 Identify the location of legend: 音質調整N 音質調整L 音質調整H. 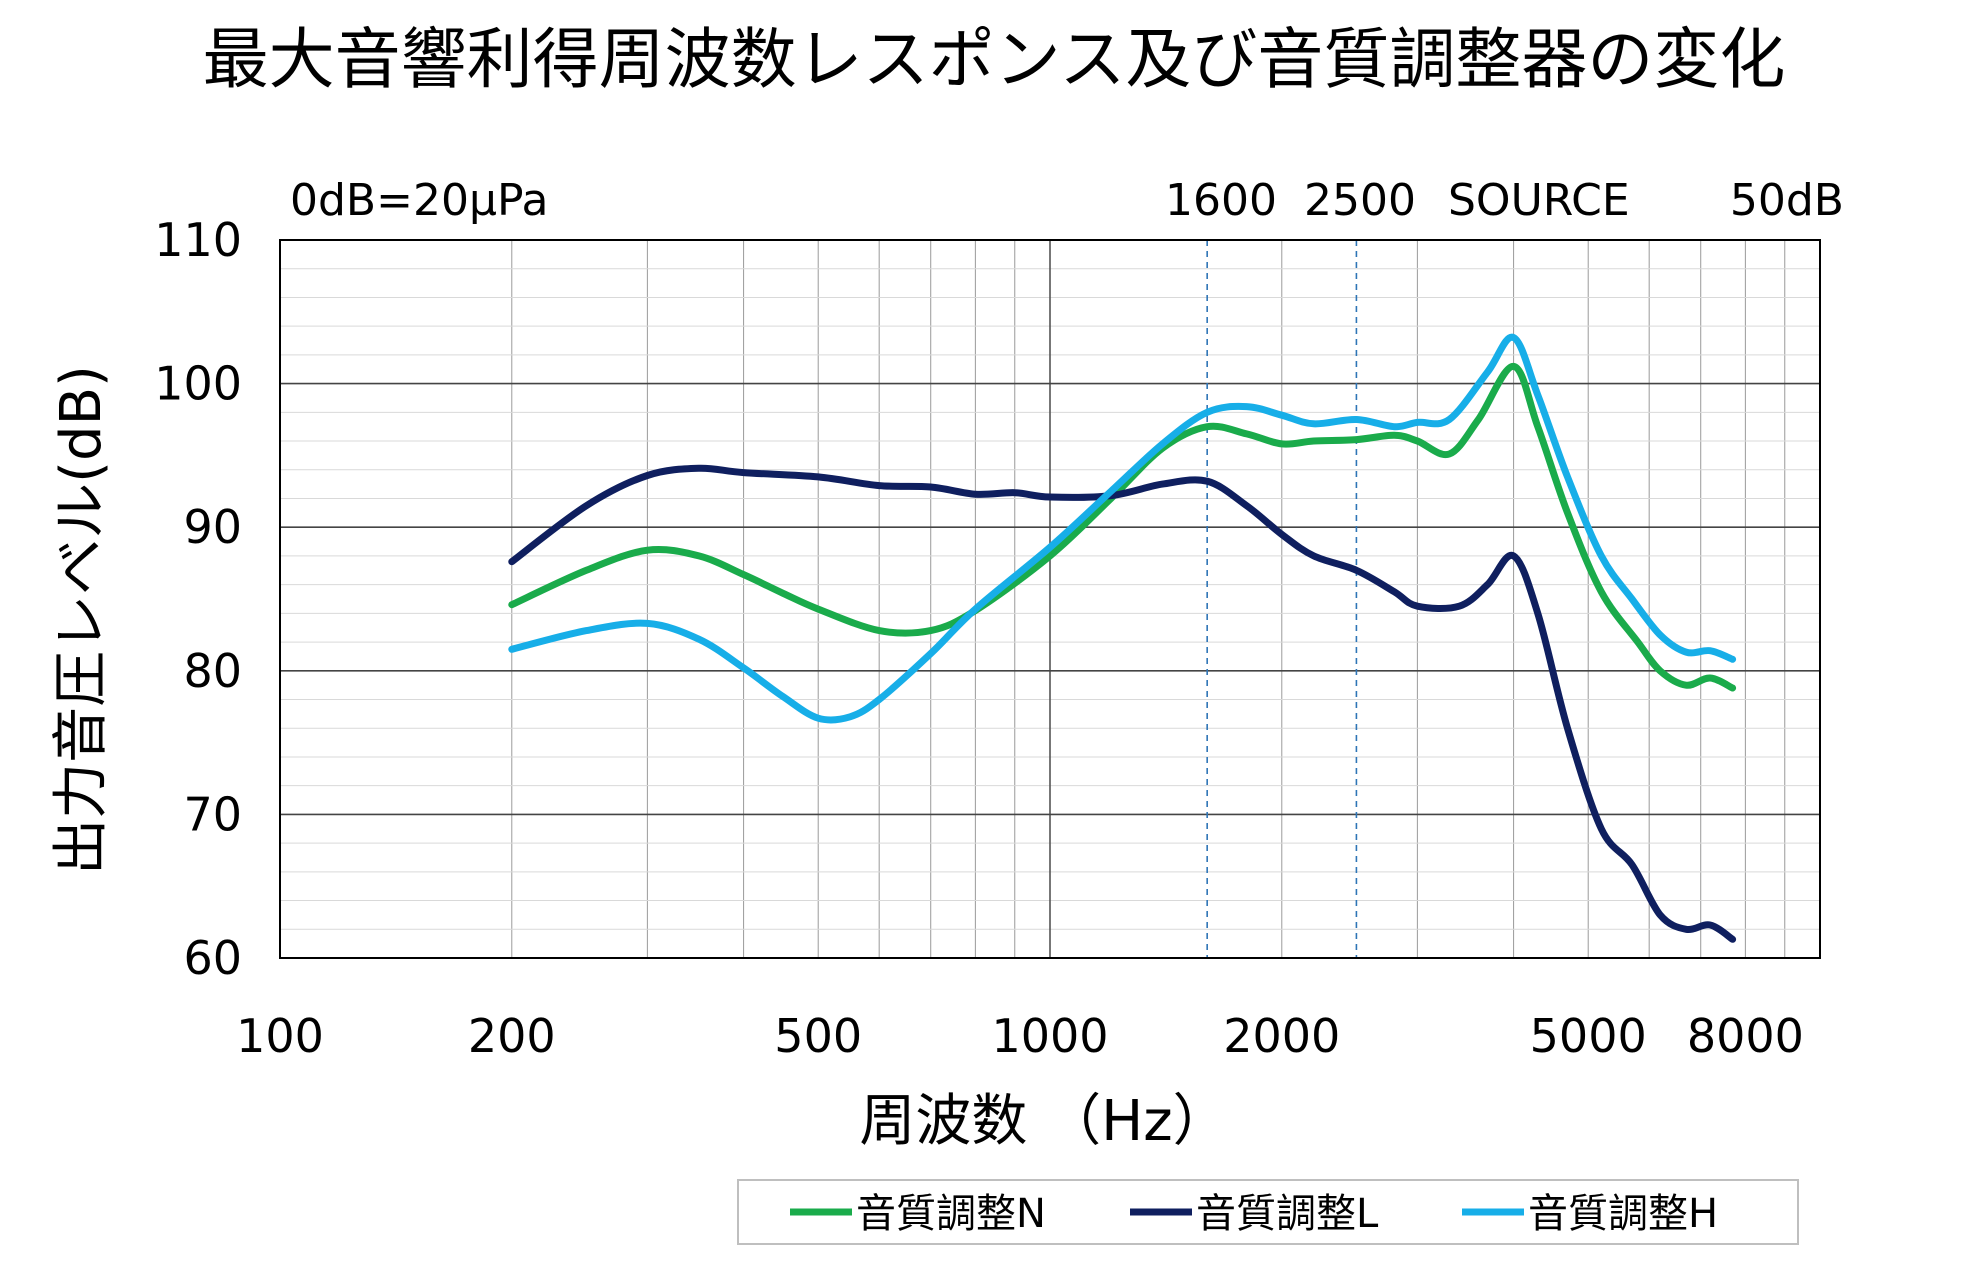
(1268, 1212).